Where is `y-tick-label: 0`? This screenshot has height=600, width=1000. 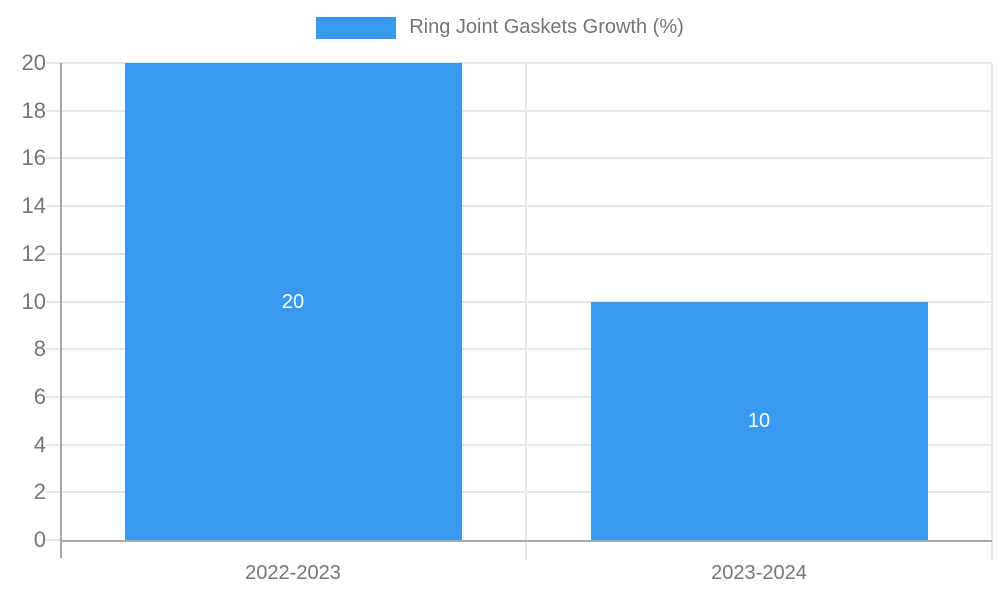
y-tick-label: 0 is located at coordinates (39, 539).